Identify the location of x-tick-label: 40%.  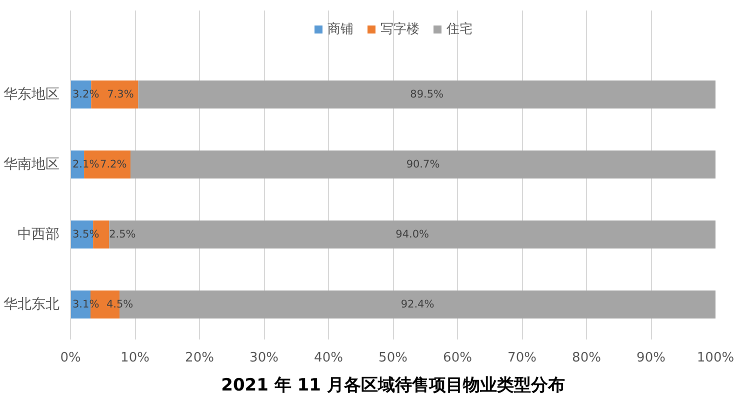
(328, 358).